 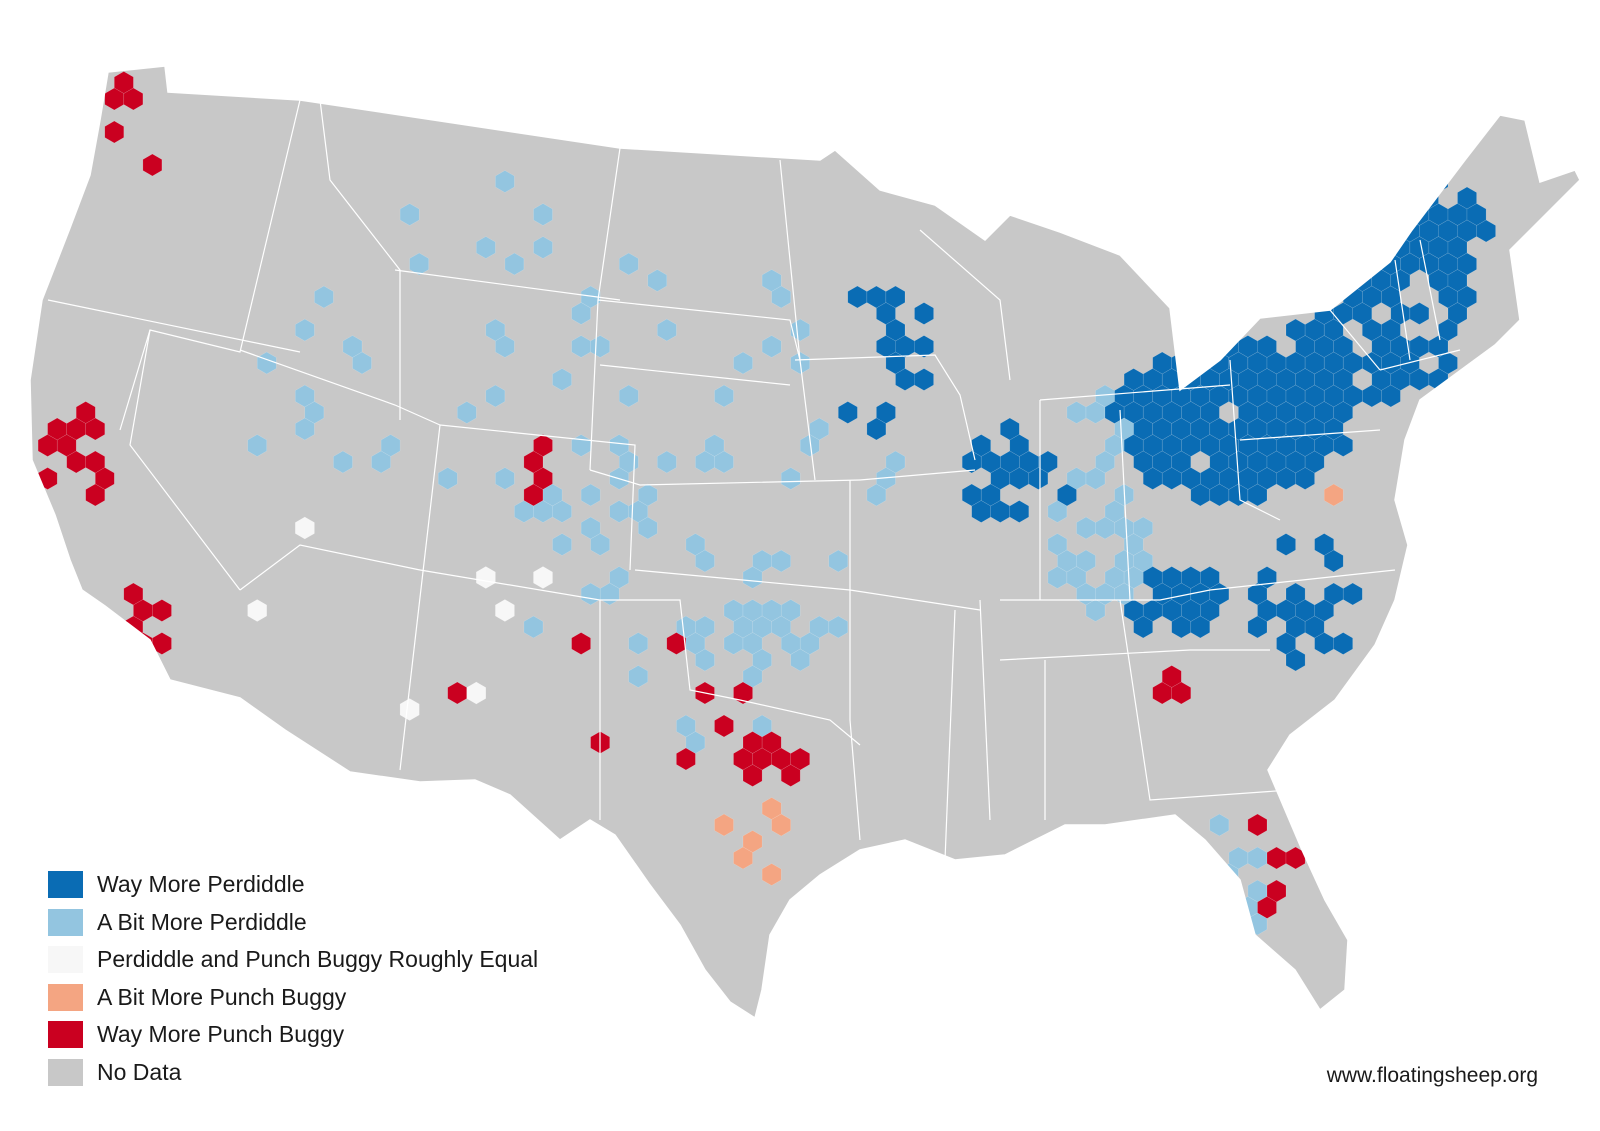 I want to click on legend-item-roughly-equal: Perdiddle and Punch Buggy Roughly Equal, so click(x=293, y=960).